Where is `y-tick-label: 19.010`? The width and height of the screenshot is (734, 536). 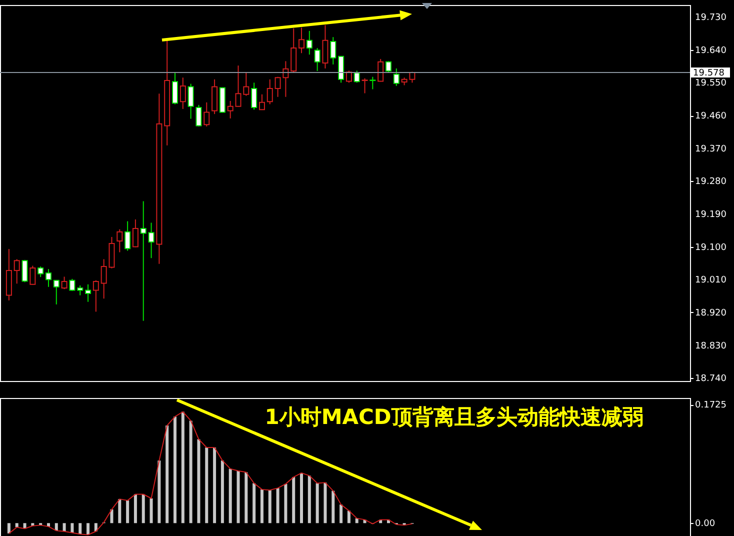
y-tick-label: 19.010 is located at coordinates (711, 281).